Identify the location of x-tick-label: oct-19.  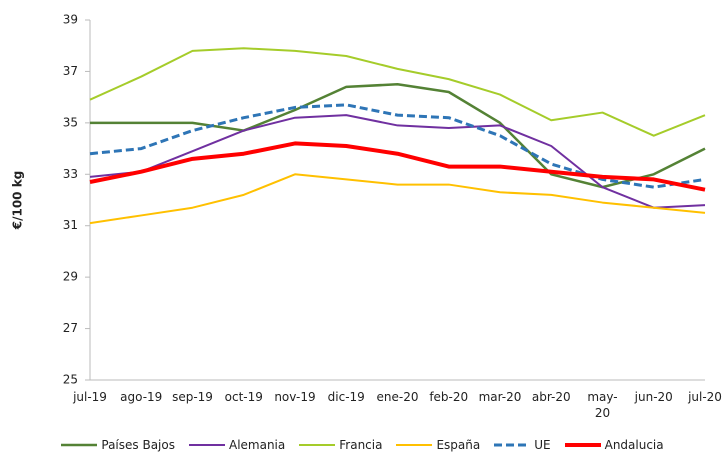
(243, 397).